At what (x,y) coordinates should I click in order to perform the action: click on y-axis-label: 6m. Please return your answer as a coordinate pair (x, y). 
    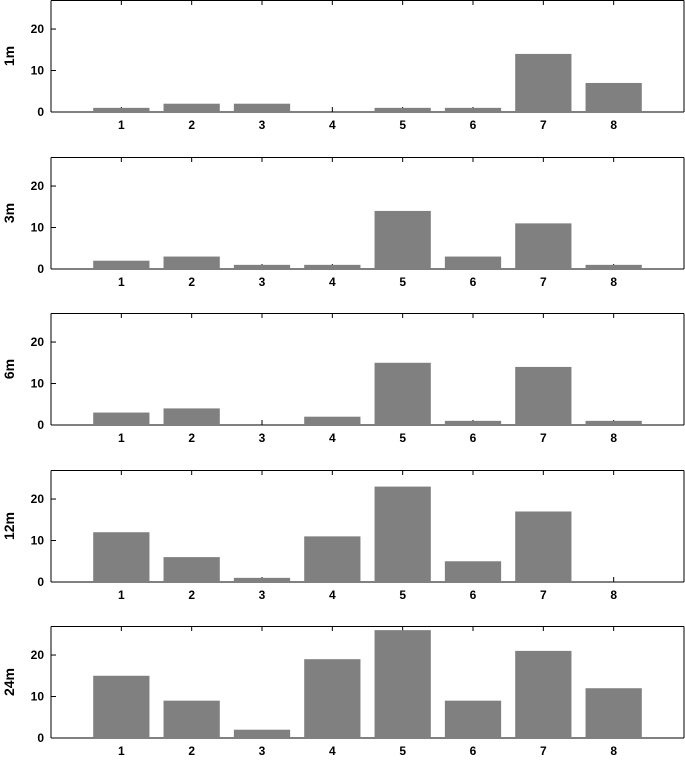
    Looking at the image, I should click on (9, 369).